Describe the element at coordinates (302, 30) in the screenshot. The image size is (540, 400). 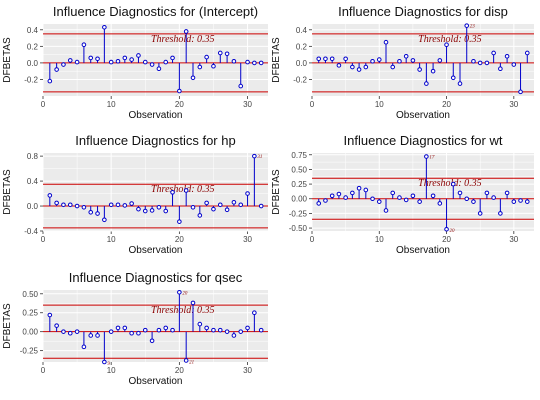
I see `y-tick-label: 0.4` at that location.